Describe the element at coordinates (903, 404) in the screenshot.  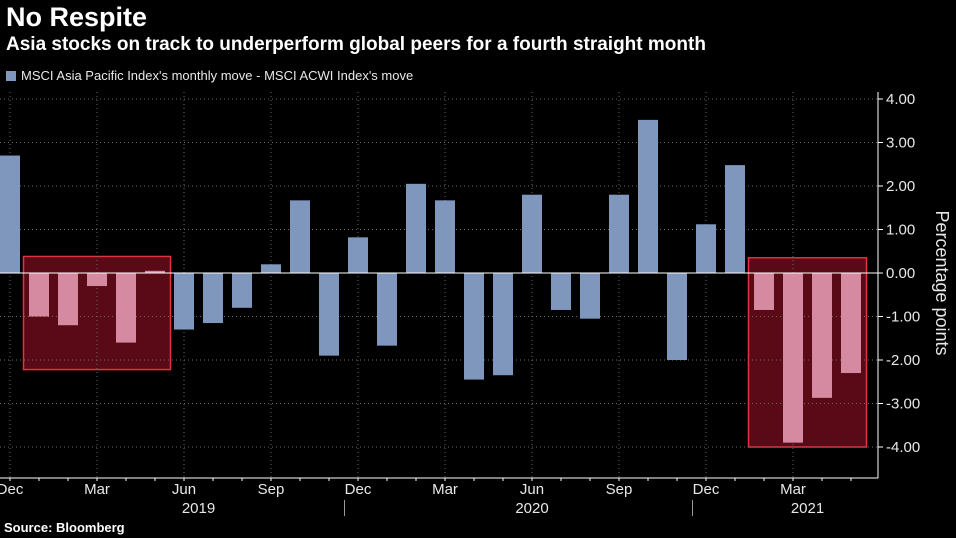
I see `y-tick-label: -3.00` at that location.